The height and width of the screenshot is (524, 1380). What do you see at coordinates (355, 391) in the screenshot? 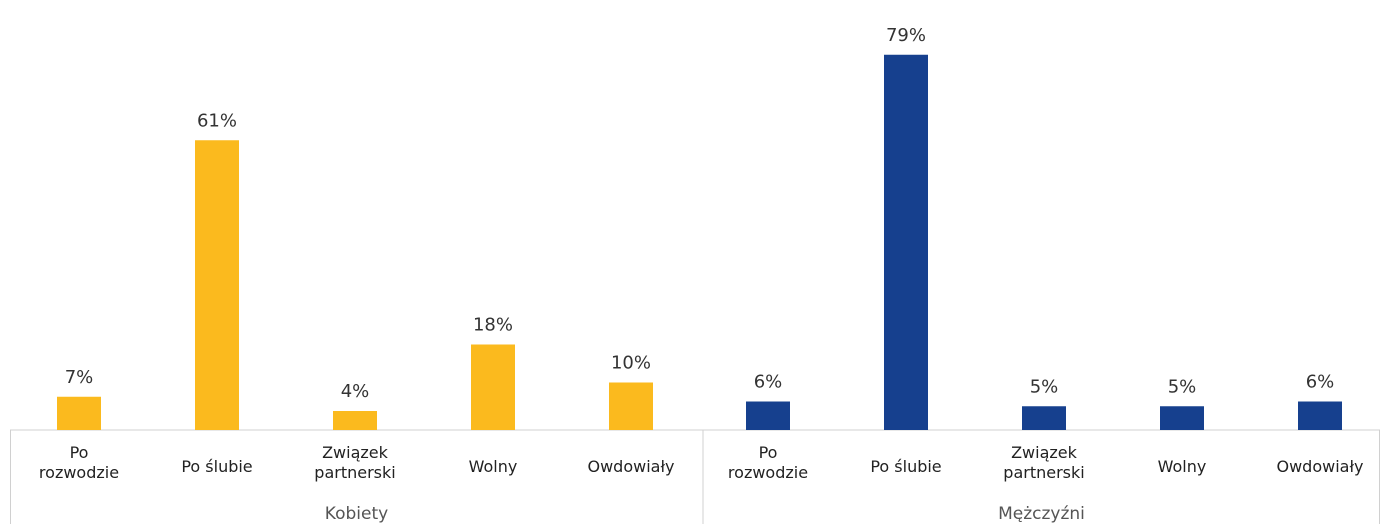
I see `data-label: 4%` at bounding box center [355, 391].